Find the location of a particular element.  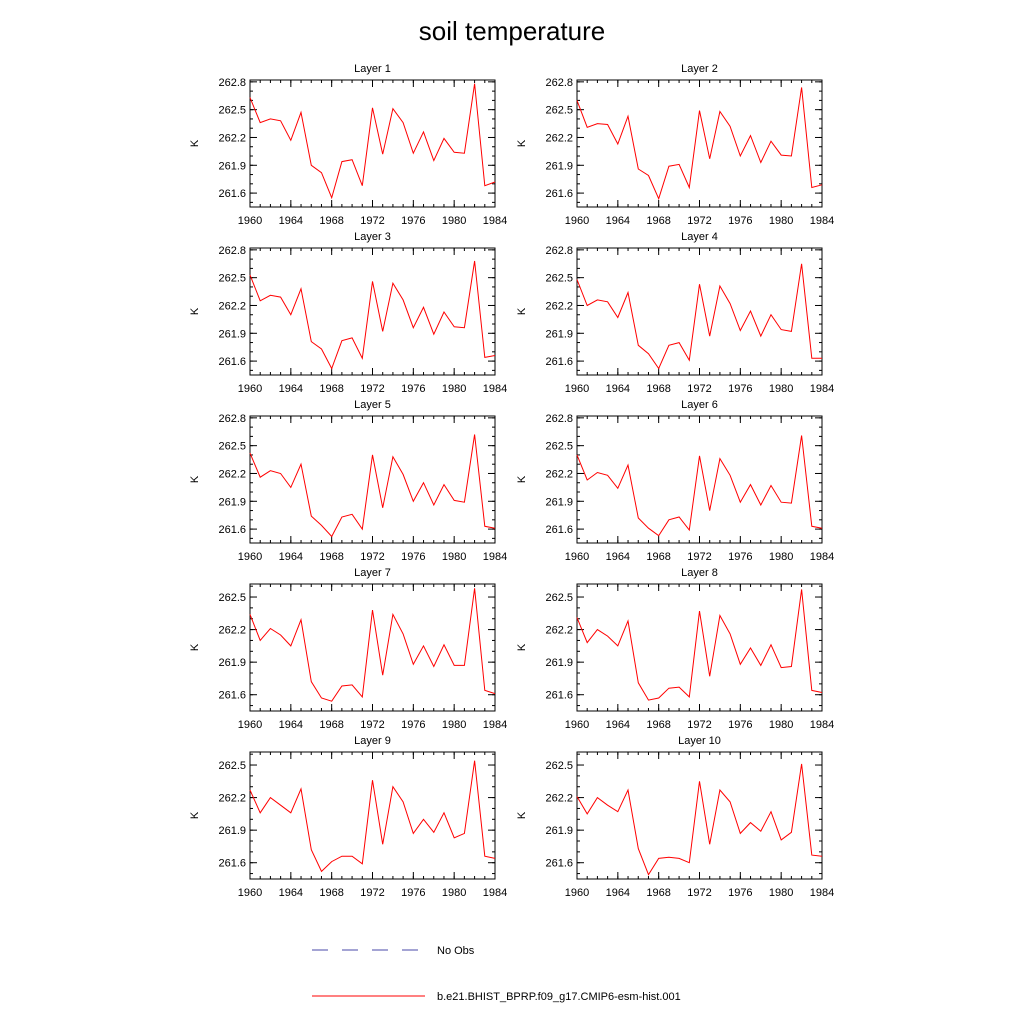

panel-title: Layer 5 is located at coordinates (372, 405).